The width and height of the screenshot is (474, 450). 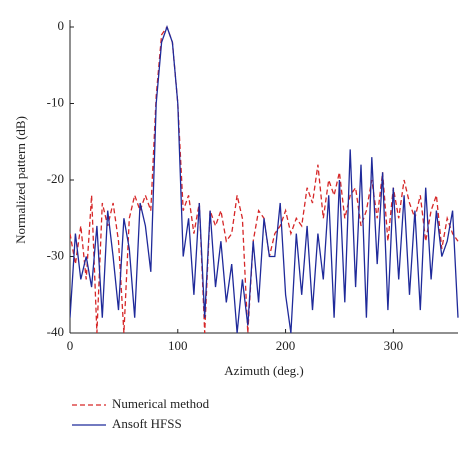 I want to click on x-tick-label: 100, so click(x=178, y=345).